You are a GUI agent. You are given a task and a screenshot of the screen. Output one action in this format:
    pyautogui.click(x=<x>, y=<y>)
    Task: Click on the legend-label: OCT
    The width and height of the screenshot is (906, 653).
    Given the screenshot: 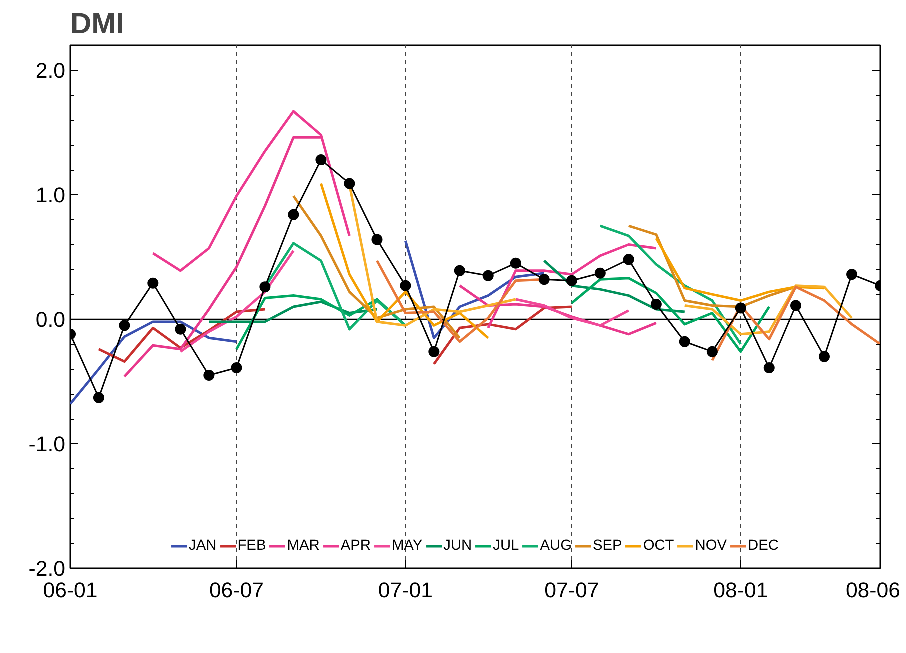 What is the action you would take?
    pyautogui.click(x=658, y=546)
    